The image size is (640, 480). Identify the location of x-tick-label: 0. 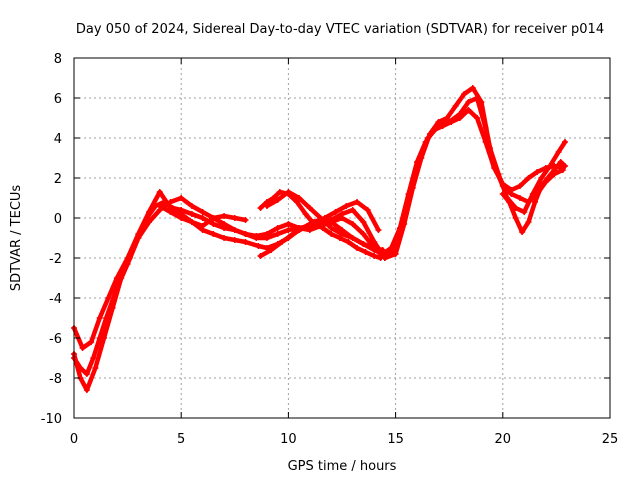
(74, 439).